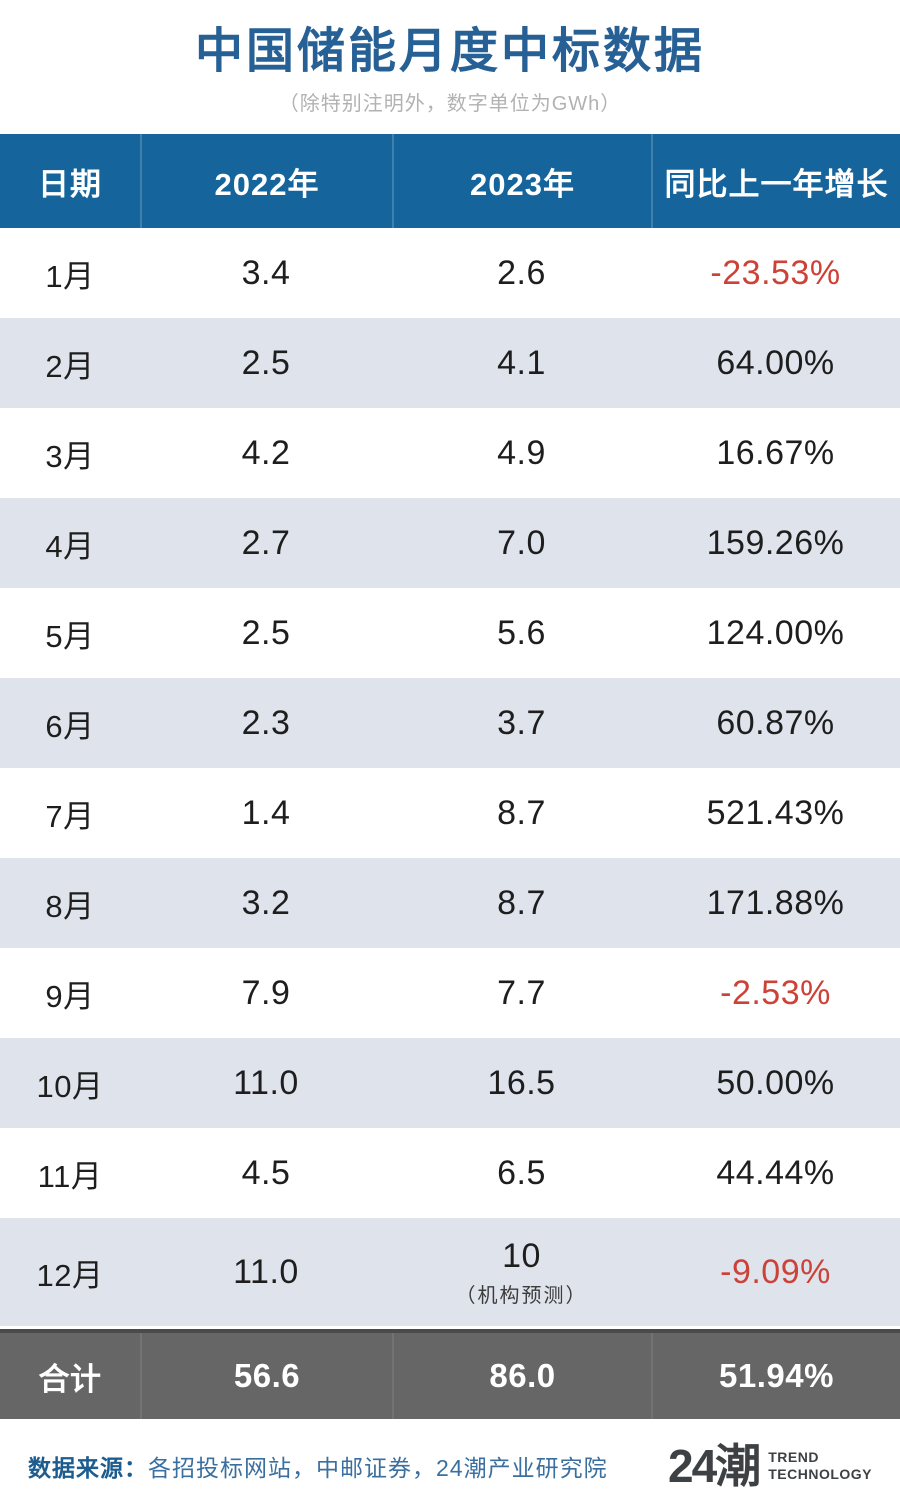 This screenshot has width=900, height=1500. Describe the element at coordinates (266, 272) in the screenshot. I see `value-2022-cell: 3.4` at that location.